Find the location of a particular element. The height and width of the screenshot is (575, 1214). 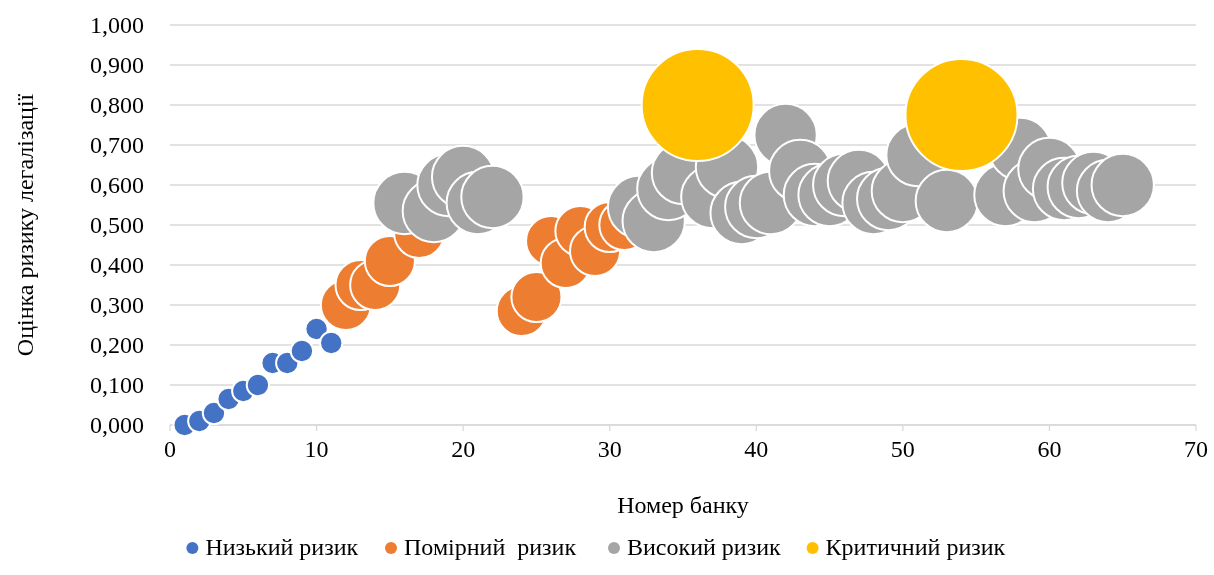

y-tick-label: 0,800 is located at coordinates (117, 105).